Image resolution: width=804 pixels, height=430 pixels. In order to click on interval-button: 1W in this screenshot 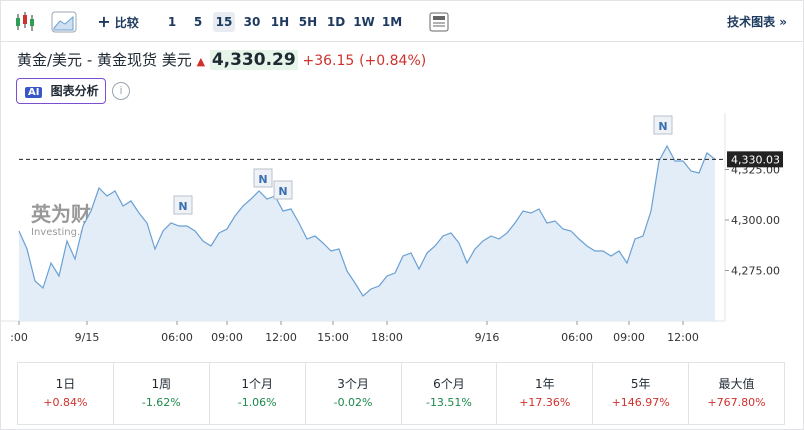, I will do `click(364, 22)`.